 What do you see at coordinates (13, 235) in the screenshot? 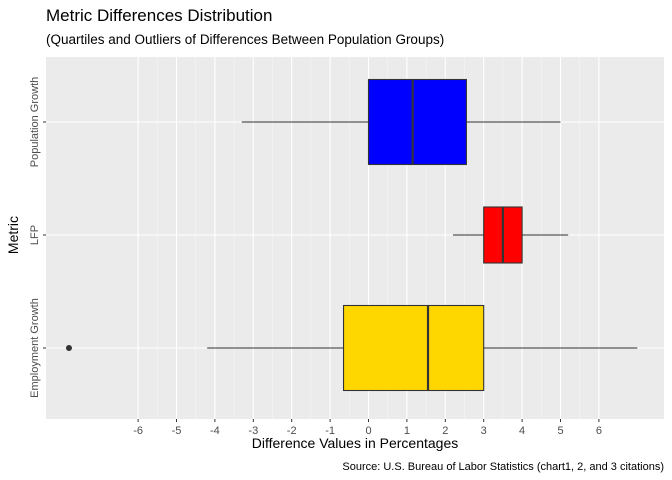
I see `y-axis-title: Metric` at bounding box center [13, 235].